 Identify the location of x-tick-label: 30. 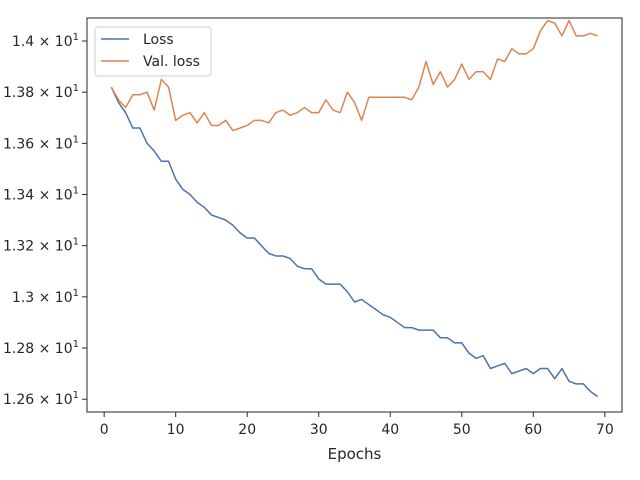
(319, 430).